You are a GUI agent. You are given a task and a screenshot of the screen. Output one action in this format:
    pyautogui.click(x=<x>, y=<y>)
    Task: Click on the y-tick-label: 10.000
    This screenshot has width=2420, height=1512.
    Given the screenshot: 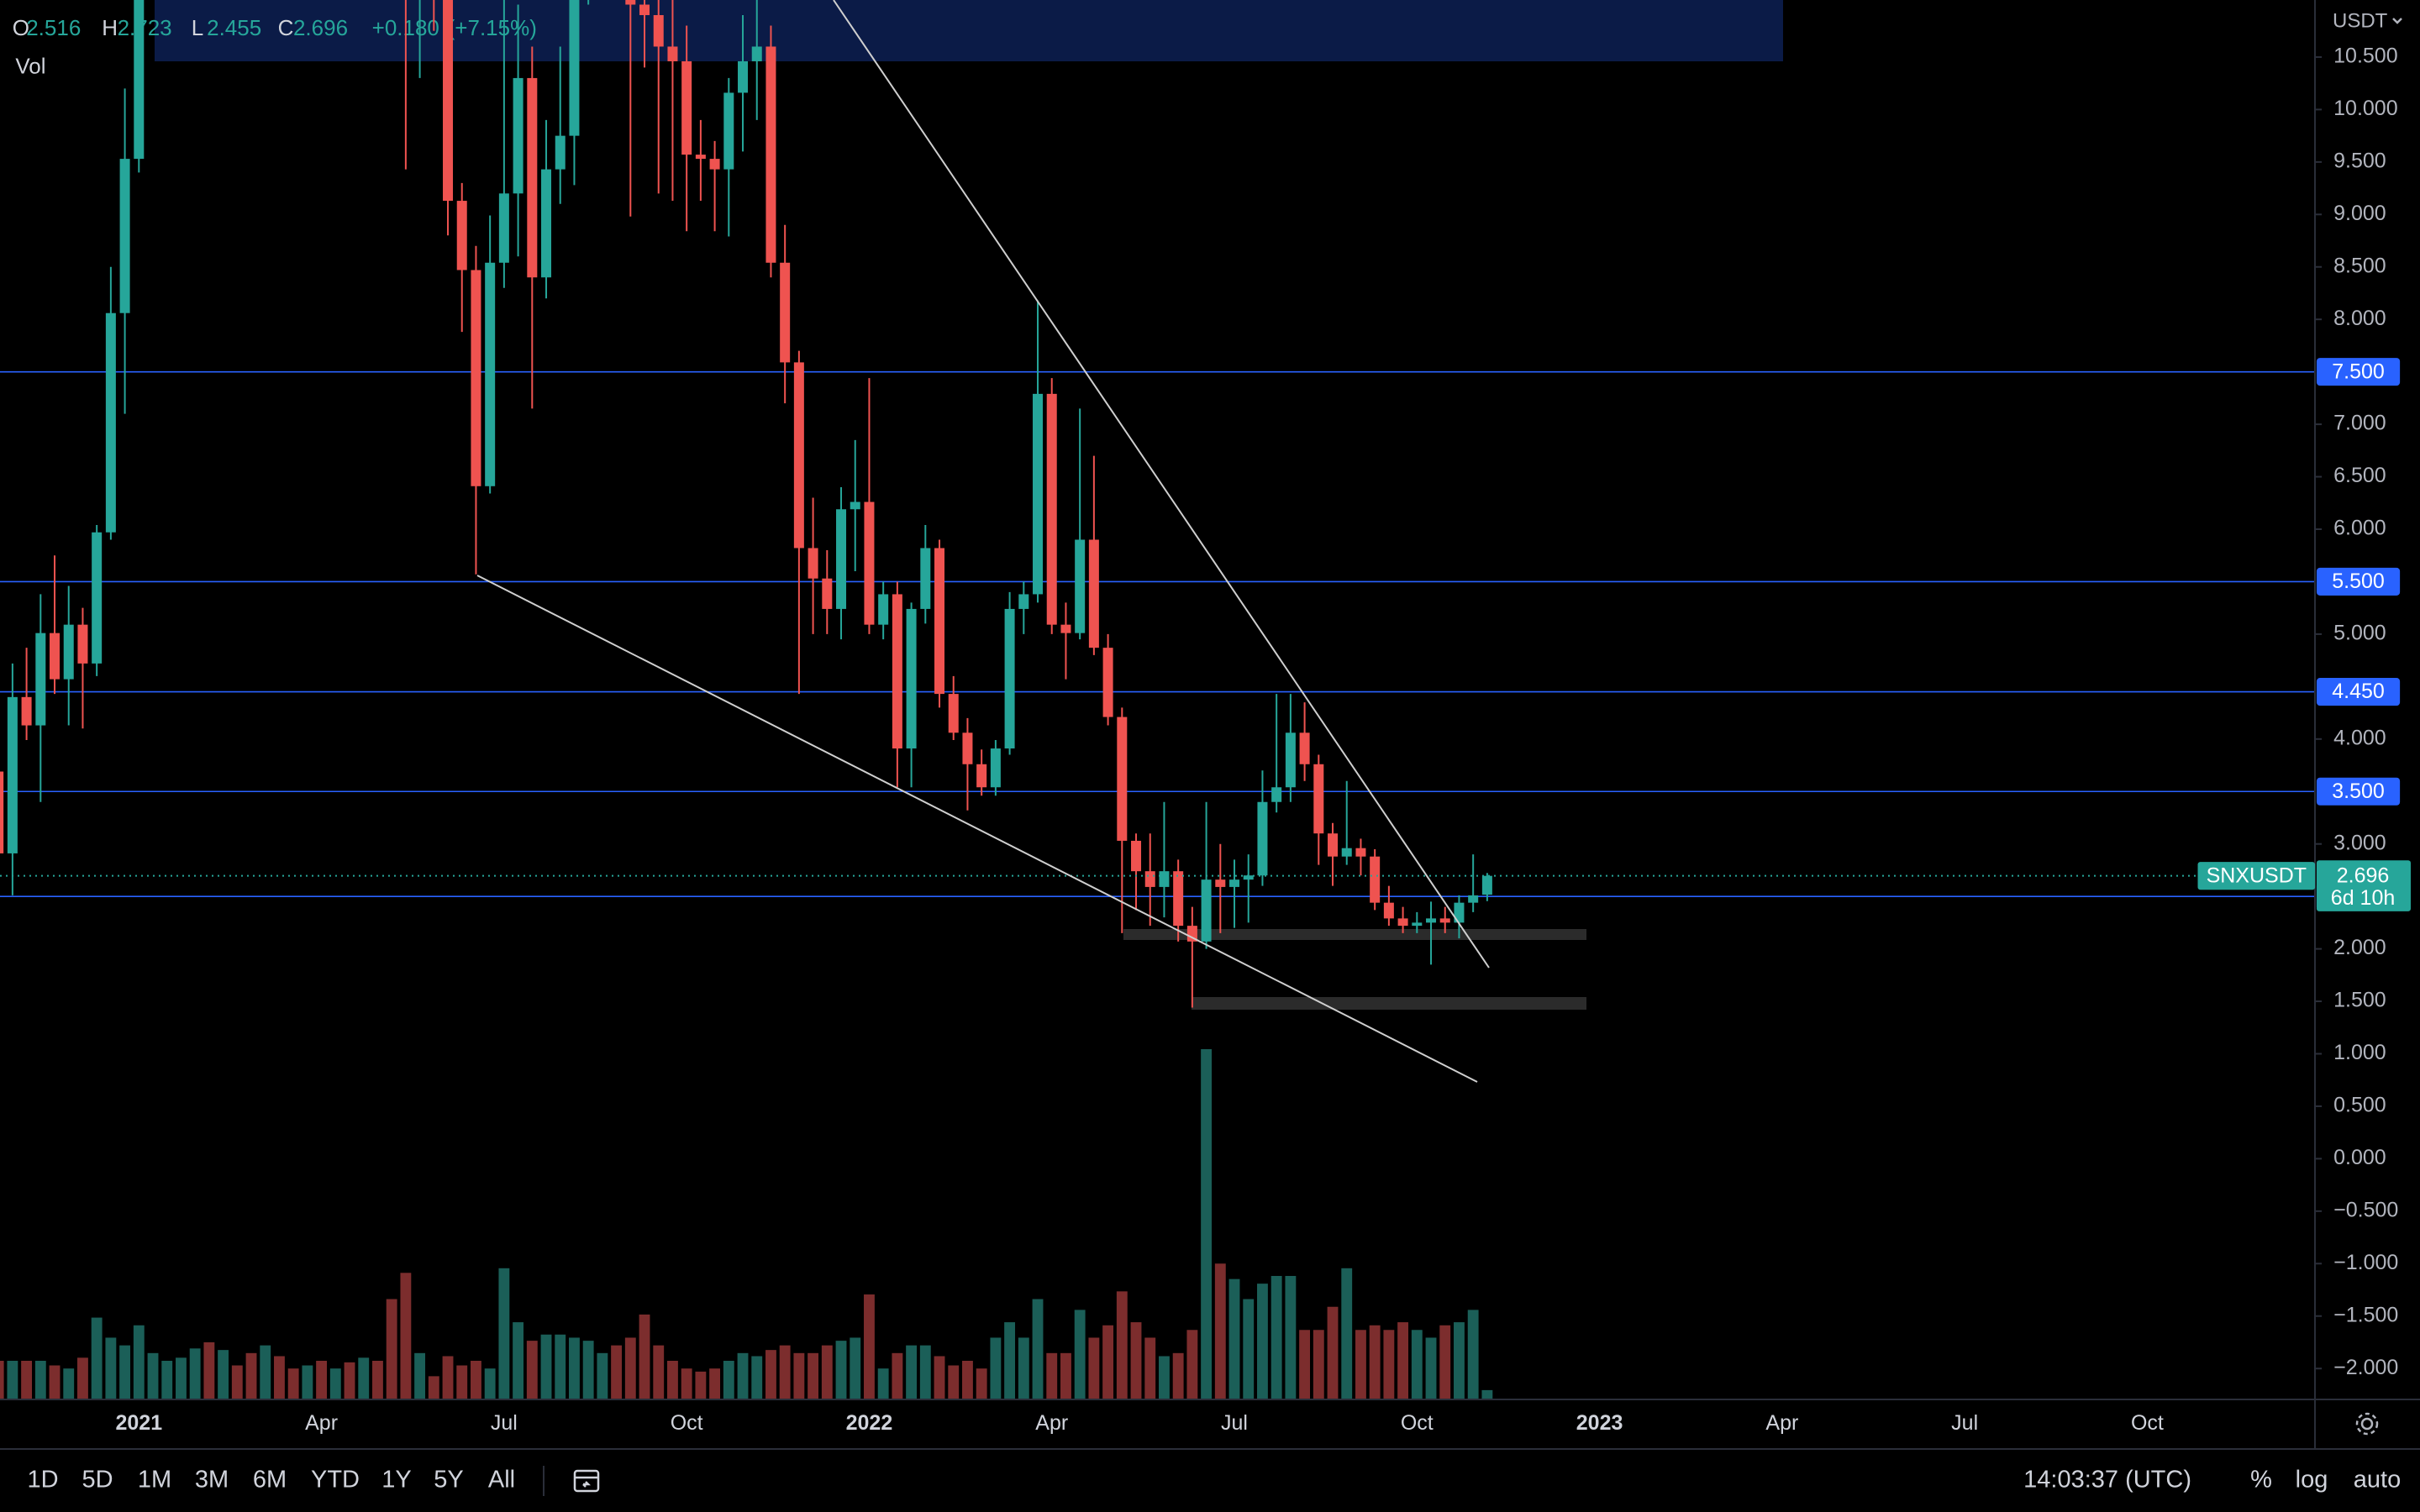 What is the action you would take?
    pyautogui.click(x=2365, y=108)
    